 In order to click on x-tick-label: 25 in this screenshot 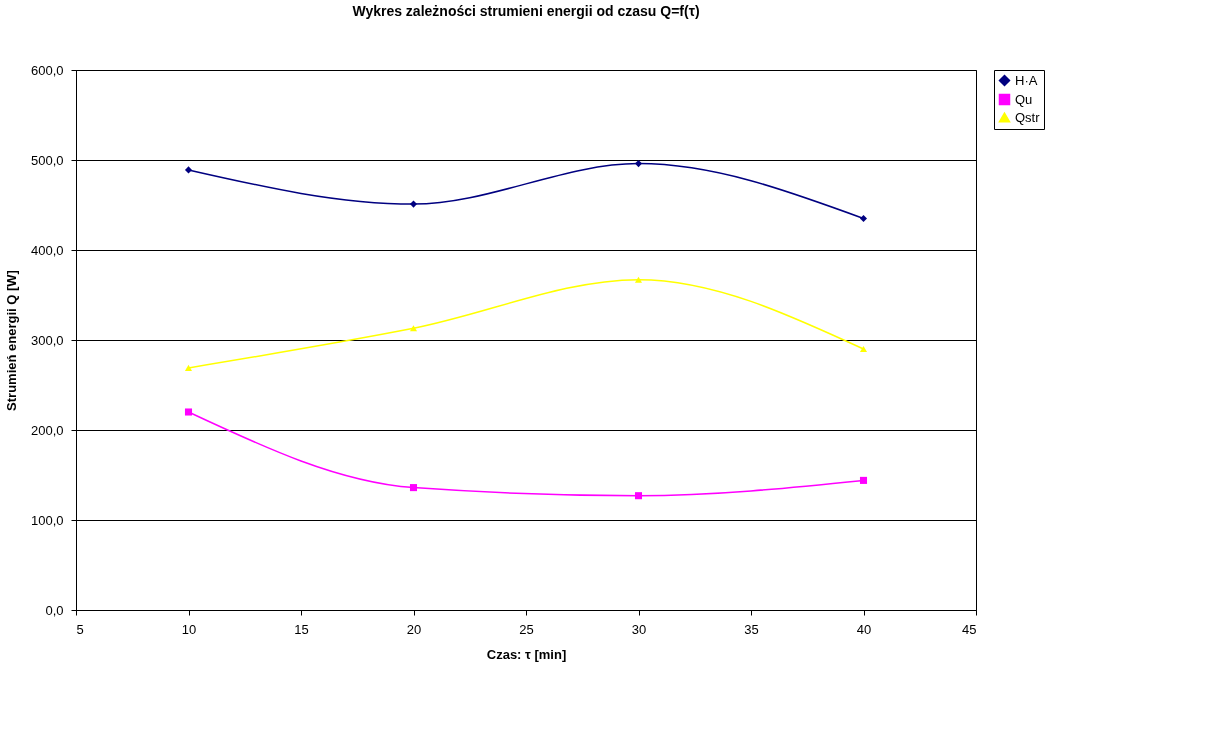, I will do `click(526, 629)`.